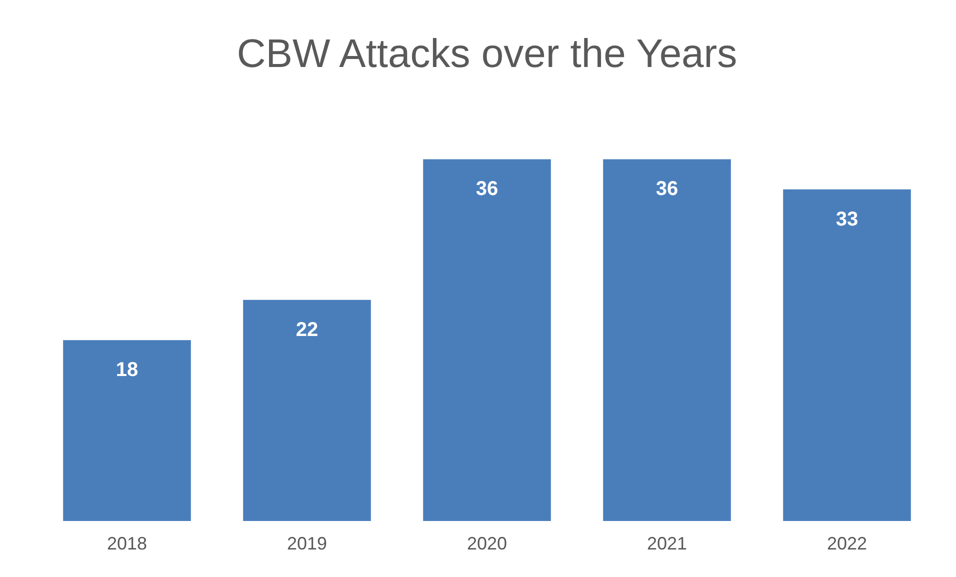 This screenshot has height=577, width=956. I want to click on data-label: 18, so click(127, 370).